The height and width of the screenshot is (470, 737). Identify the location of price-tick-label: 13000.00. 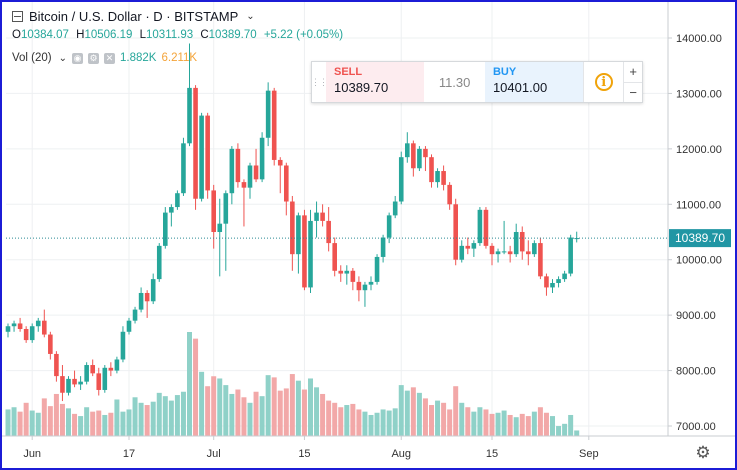
(699, 94).